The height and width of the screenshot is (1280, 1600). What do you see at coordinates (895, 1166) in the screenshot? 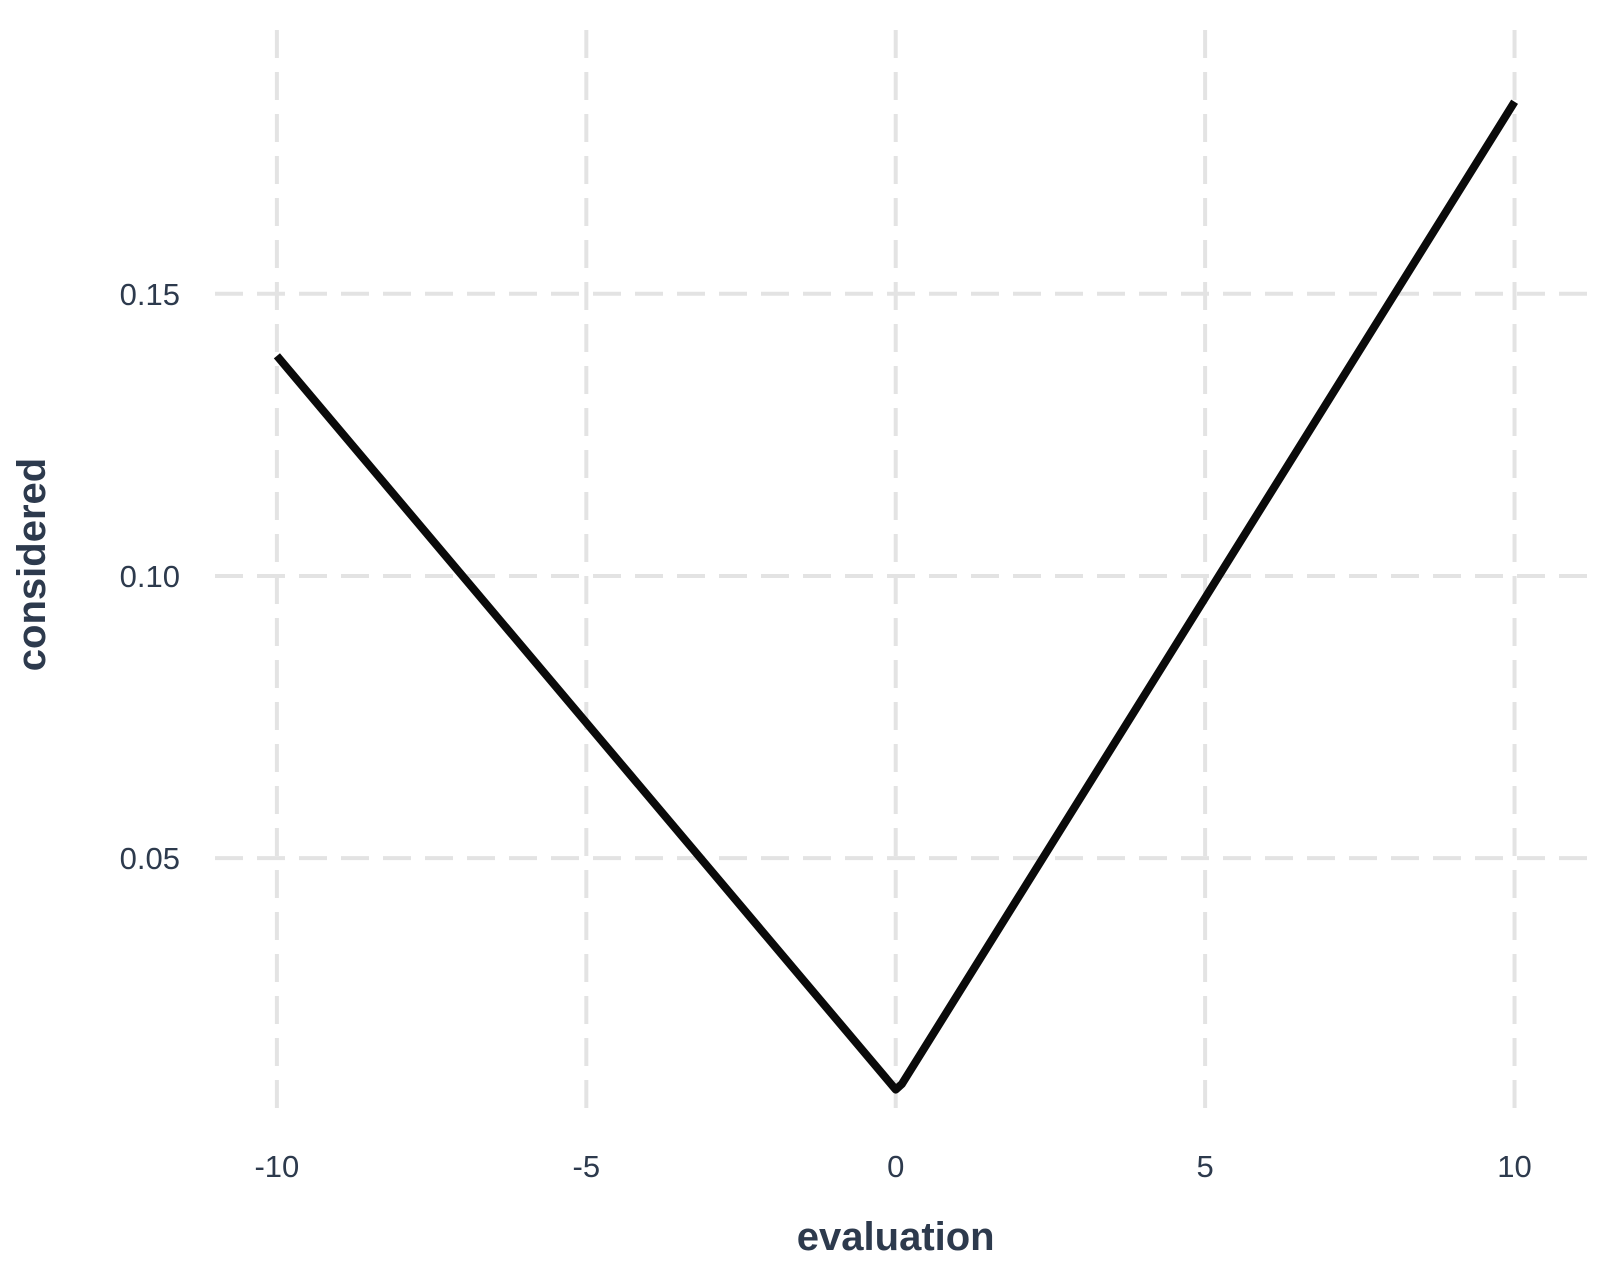
I see `x-tick-label: 0` at bounding box center [895, 1166].